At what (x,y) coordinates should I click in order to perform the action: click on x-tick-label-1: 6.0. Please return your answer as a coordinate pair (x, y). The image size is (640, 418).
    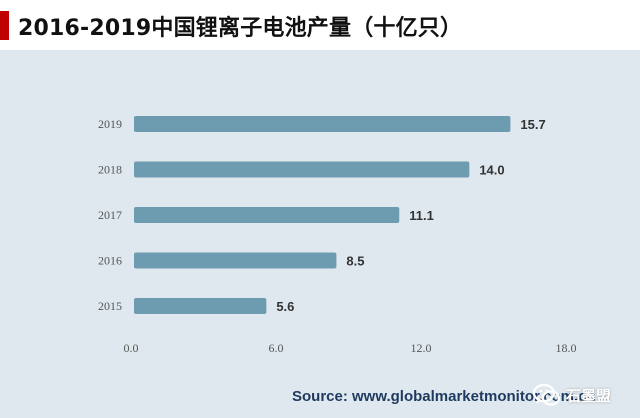
    Looking at the image, I should click on (276, 348).